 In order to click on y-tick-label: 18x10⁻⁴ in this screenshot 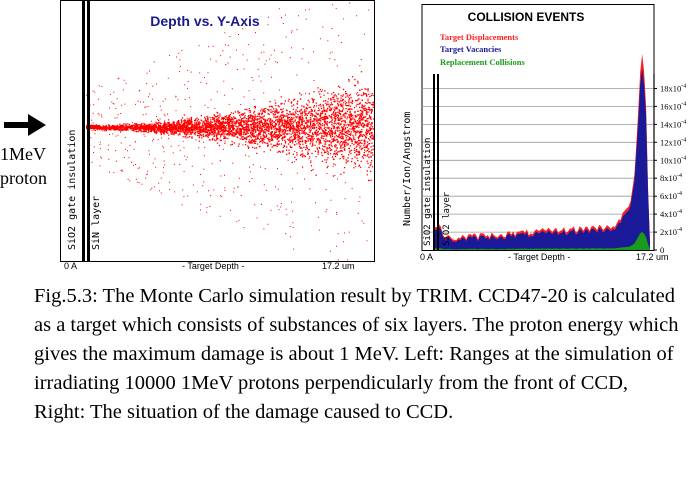, I will do `click(673, 89)`.